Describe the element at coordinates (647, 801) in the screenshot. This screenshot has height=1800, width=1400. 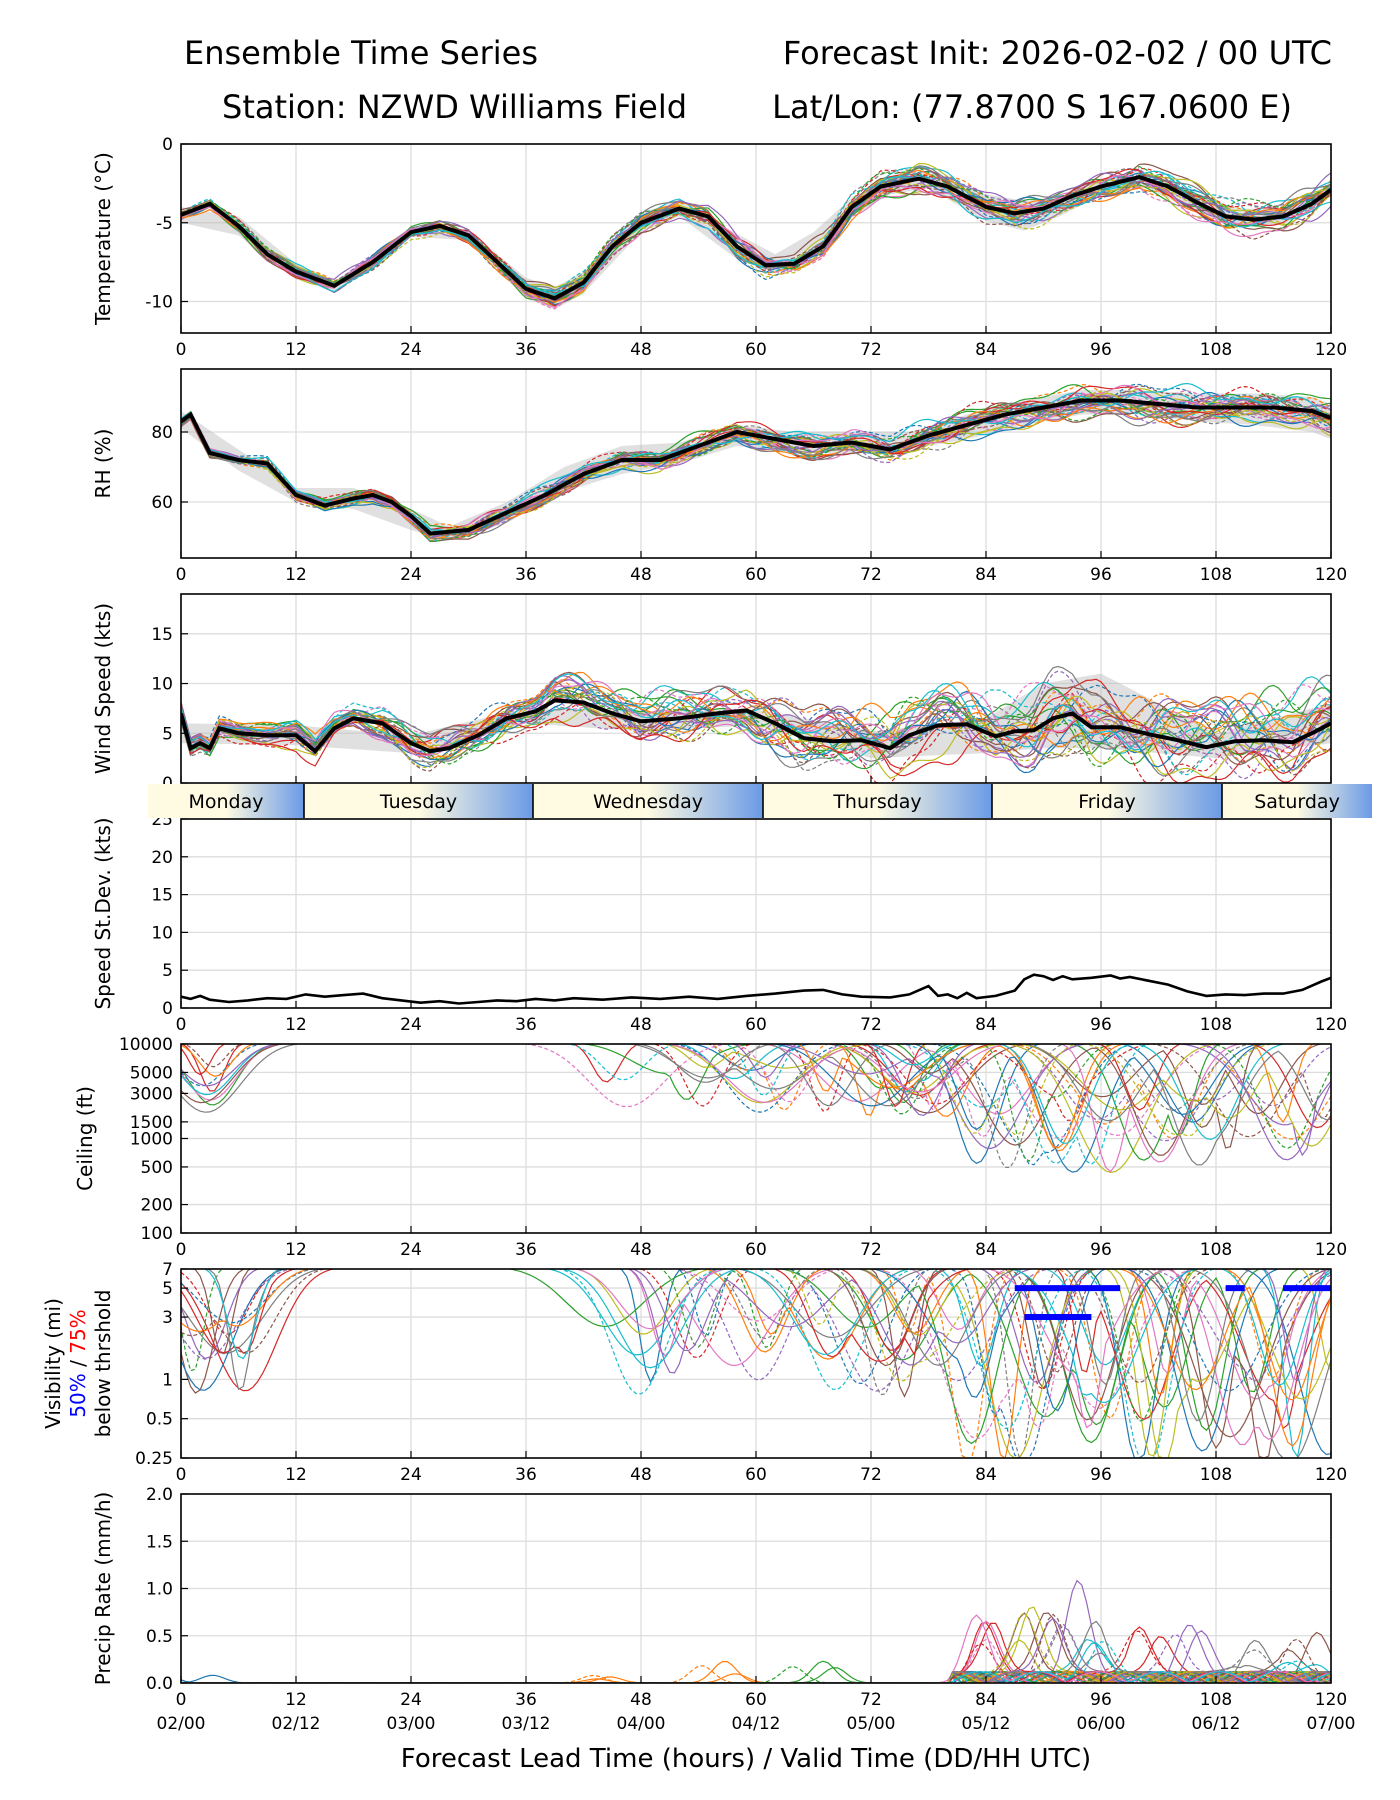
I see `day-segment: Wednesday` at that location.